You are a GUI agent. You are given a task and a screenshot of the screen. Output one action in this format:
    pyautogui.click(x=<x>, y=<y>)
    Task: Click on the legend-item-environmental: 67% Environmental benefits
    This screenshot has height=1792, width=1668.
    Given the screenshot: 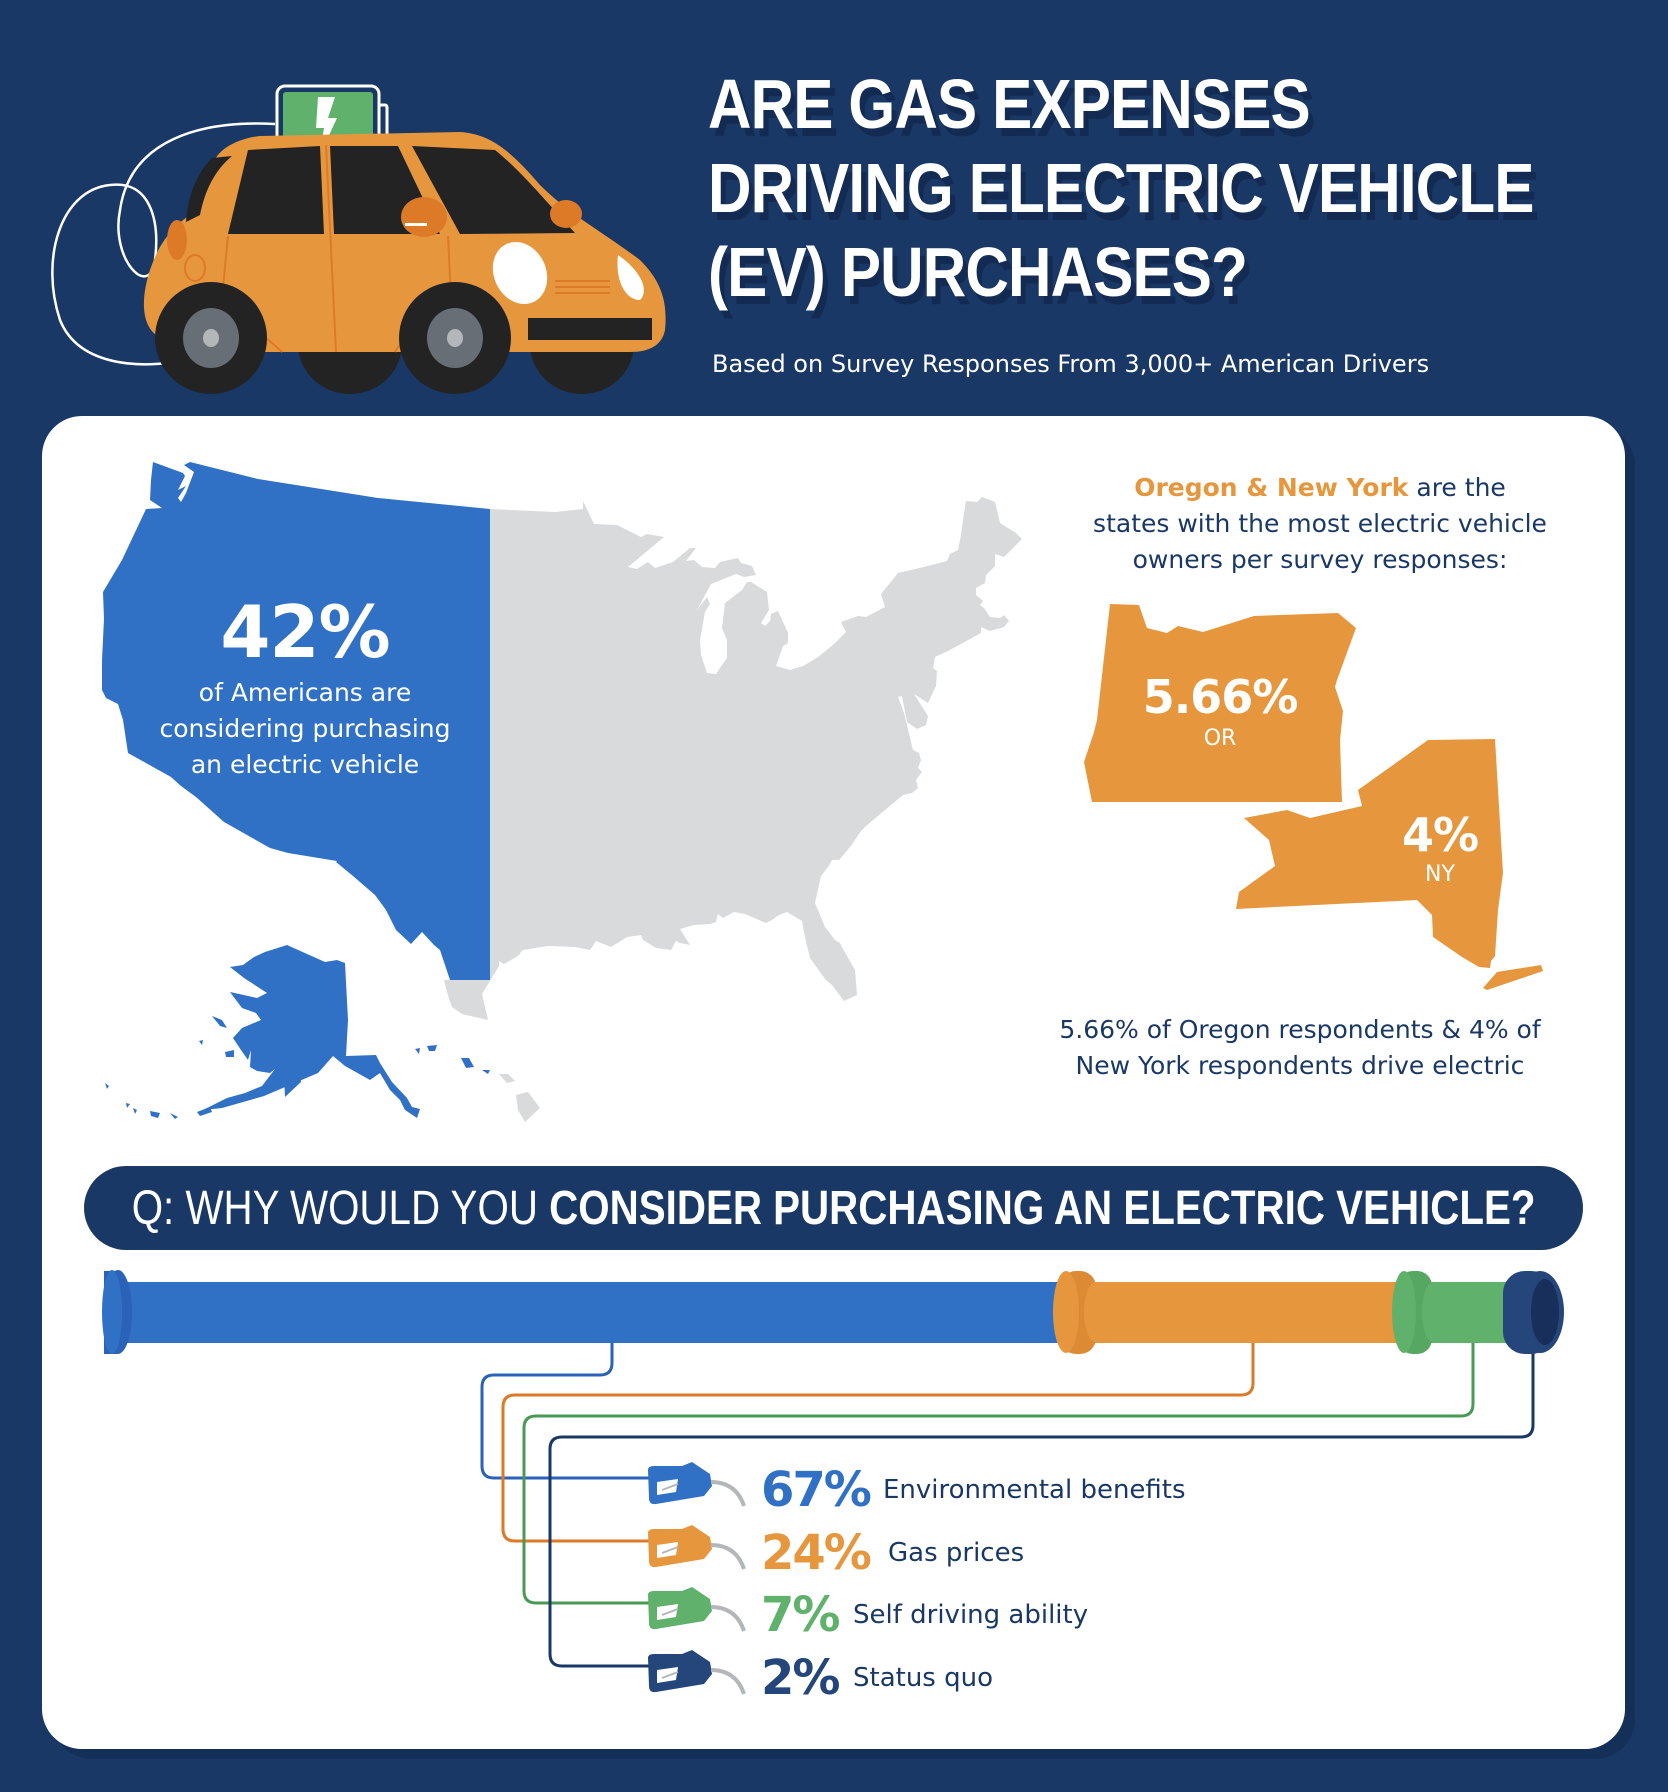 What is the action you would take?
    pyautogui.click(x=998, y=1490)
    